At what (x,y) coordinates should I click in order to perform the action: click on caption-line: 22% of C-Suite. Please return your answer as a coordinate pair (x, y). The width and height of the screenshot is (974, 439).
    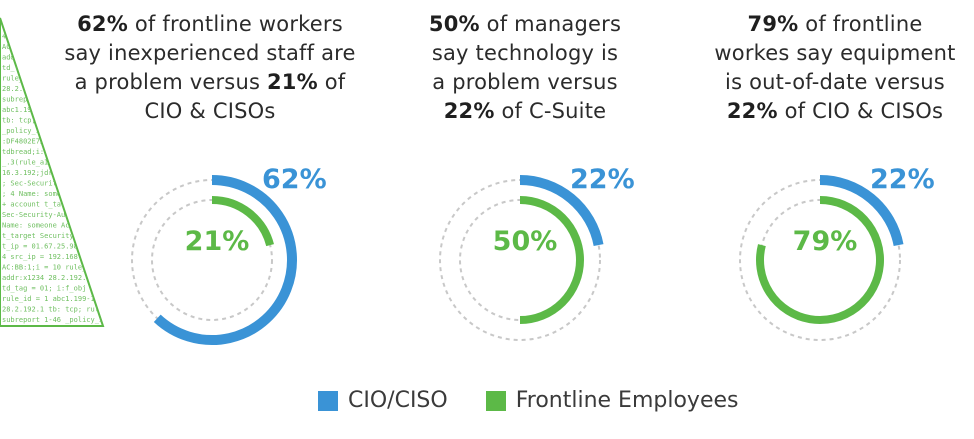
    Looking at the image, I should click on (525, 111).